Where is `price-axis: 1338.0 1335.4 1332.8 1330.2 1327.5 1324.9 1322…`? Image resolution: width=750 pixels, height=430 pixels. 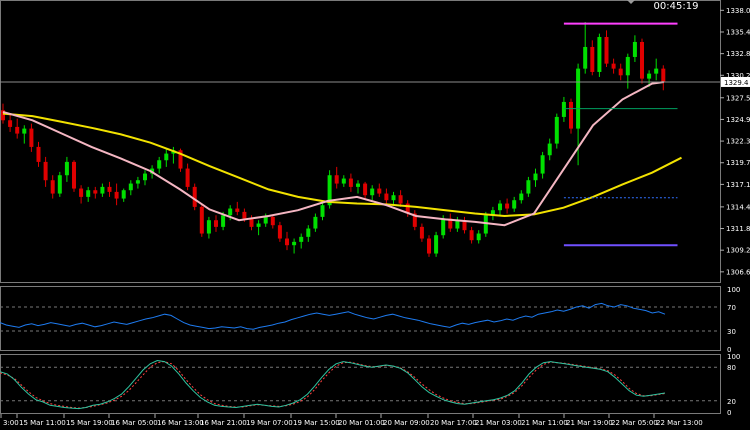
price-axis: 1338.0 1335.4 1332.8 1330.2 1327.5 1324.9 1322… is located at coordinates (735, 212).